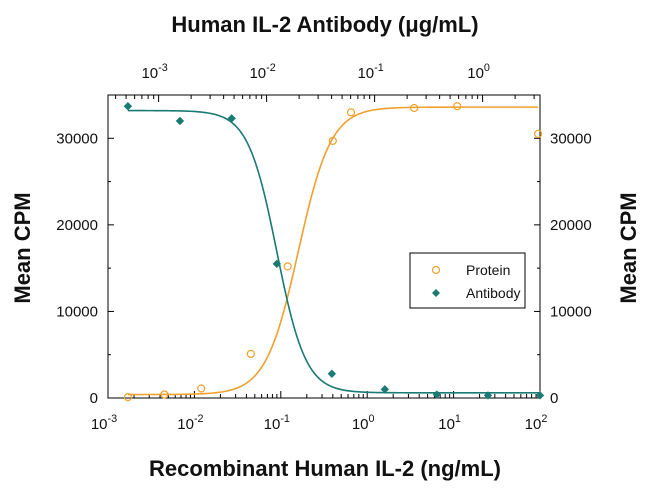 Image resolution: width=650 pixels, height=489 pixels. I want to click on y-right-tick-label: 0, so click(554, 398).